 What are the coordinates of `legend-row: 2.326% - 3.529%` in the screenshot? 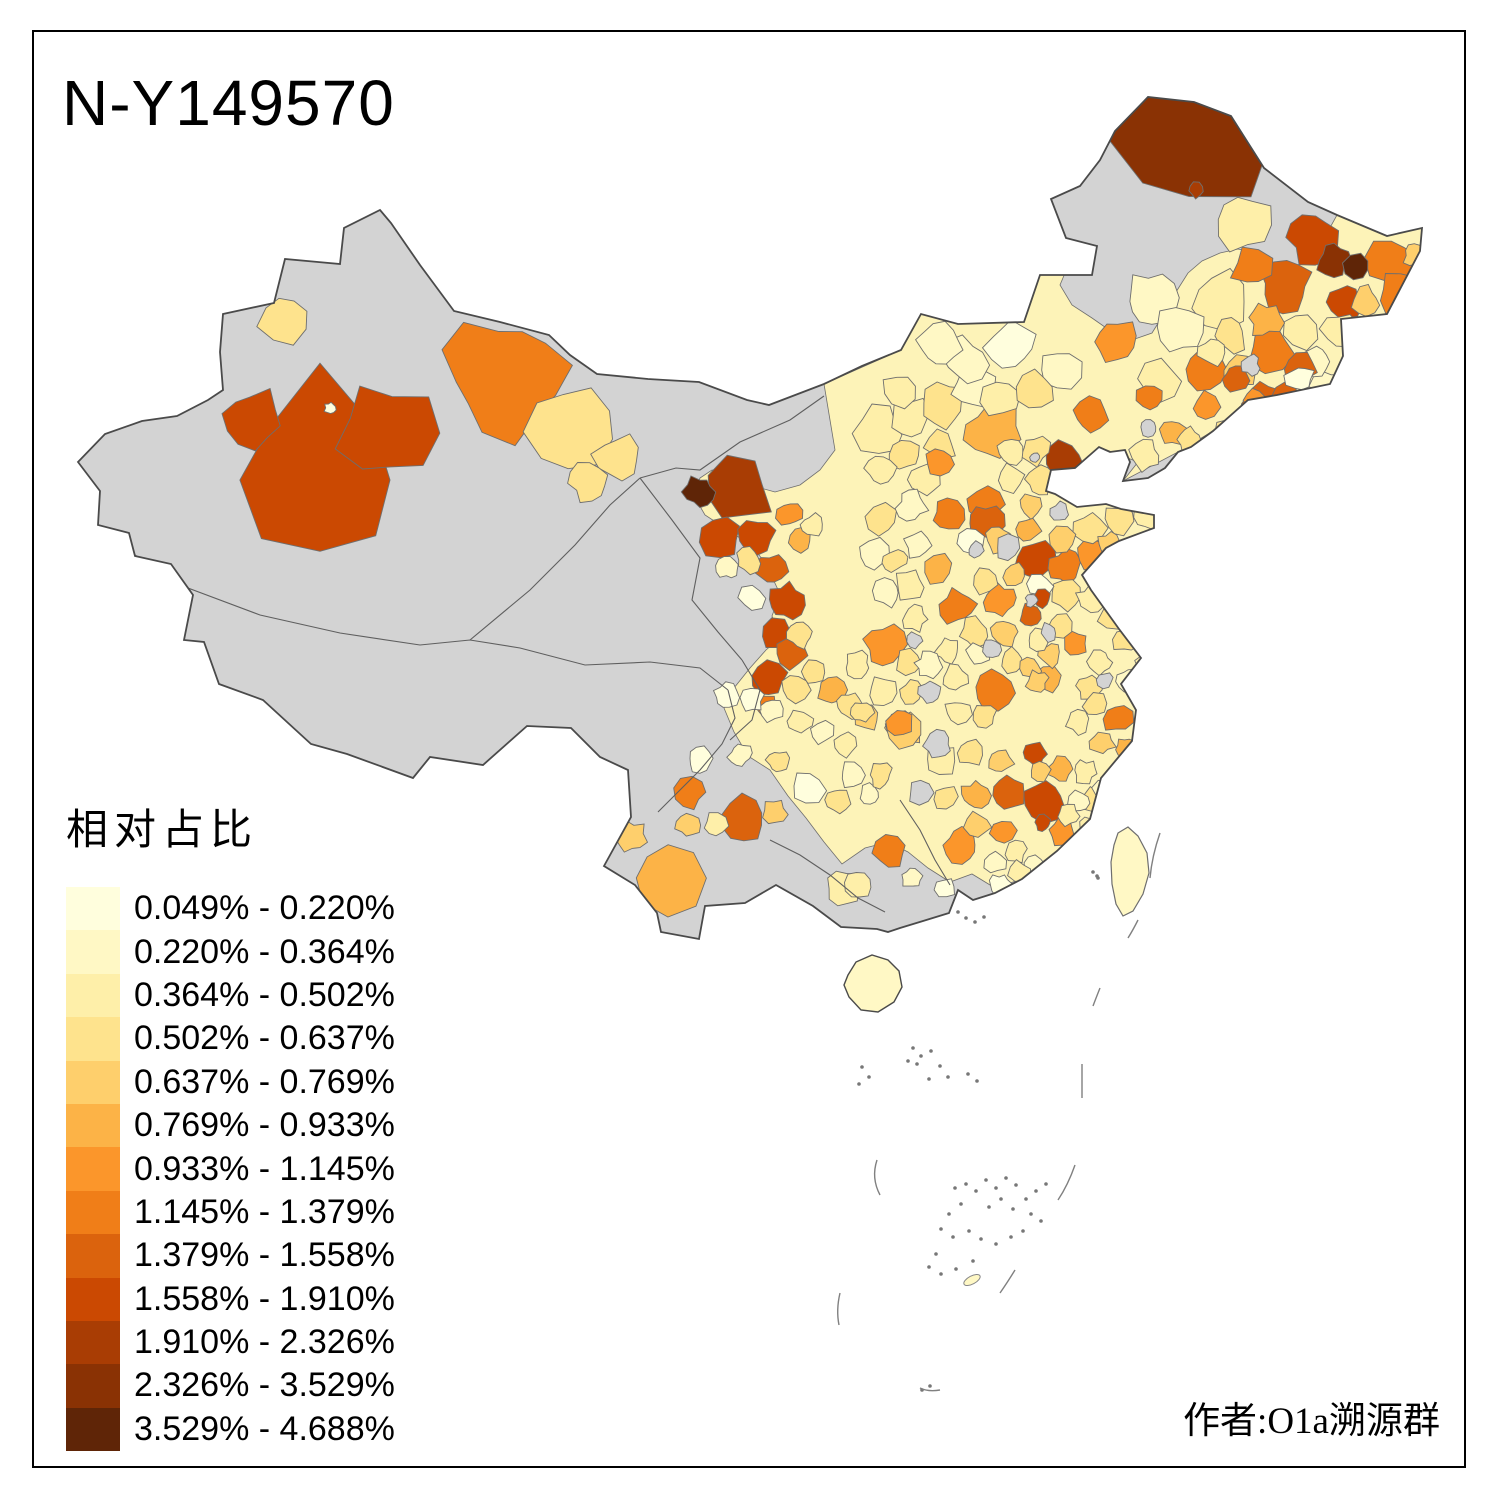 It's located at (230, 1386).